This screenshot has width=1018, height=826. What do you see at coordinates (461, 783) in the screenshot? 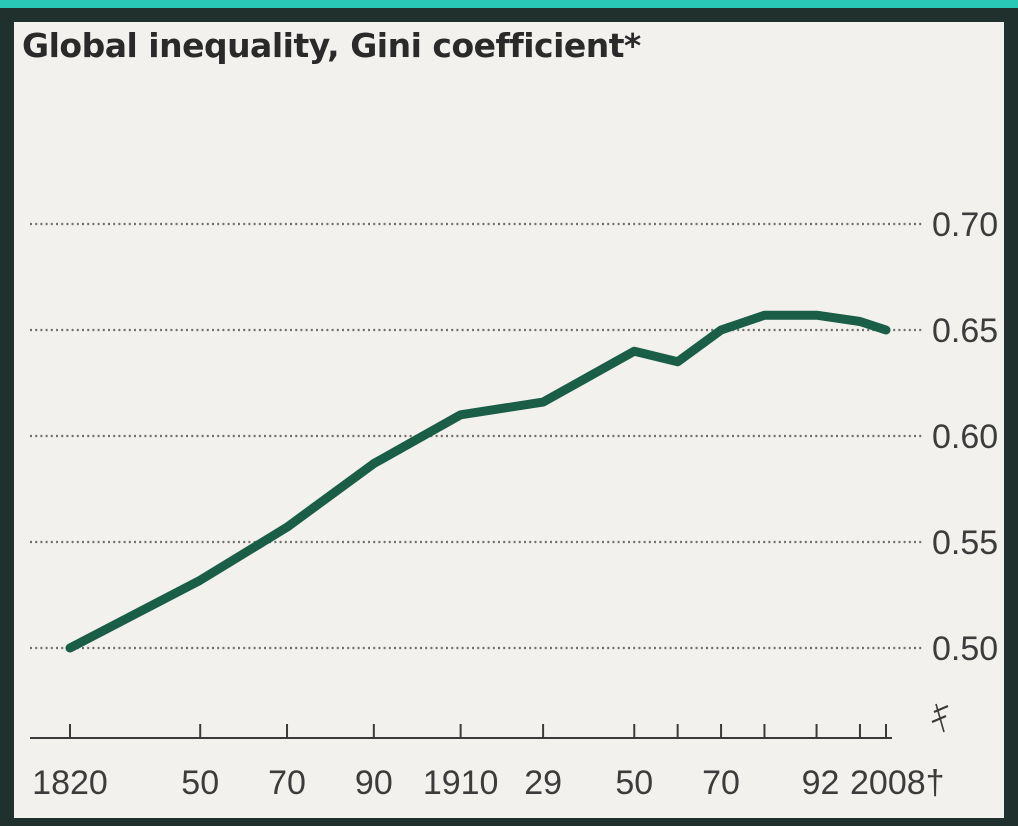
I see `x-tick-label: 1910` at bounding box center [461, 783].